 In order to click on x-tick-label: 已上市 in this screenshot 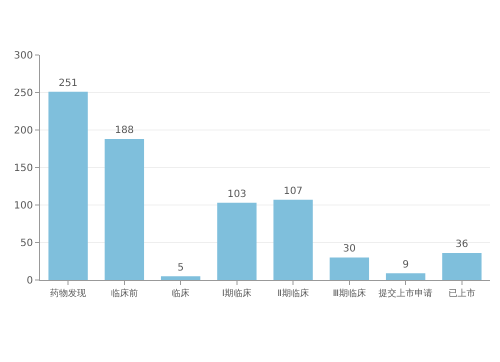, I will do `click(462, 293)`.